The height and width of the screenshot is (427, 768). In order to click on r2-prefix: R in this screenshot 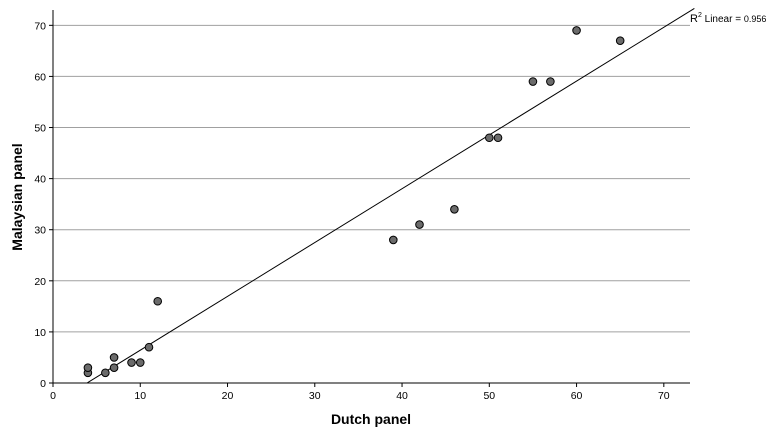, I will do `click(694, 19)`.